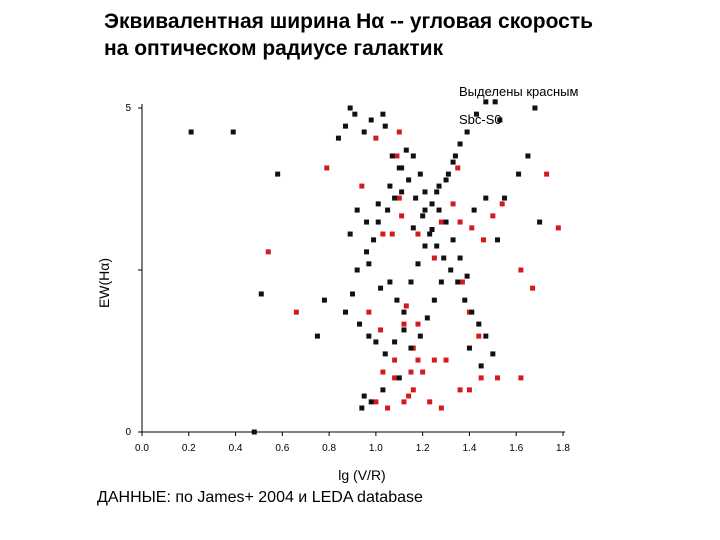 This screenshot has height=540, width=720. I want to click on legend-entry-sbc-s0: Sbc-S0, so click(480, 119).